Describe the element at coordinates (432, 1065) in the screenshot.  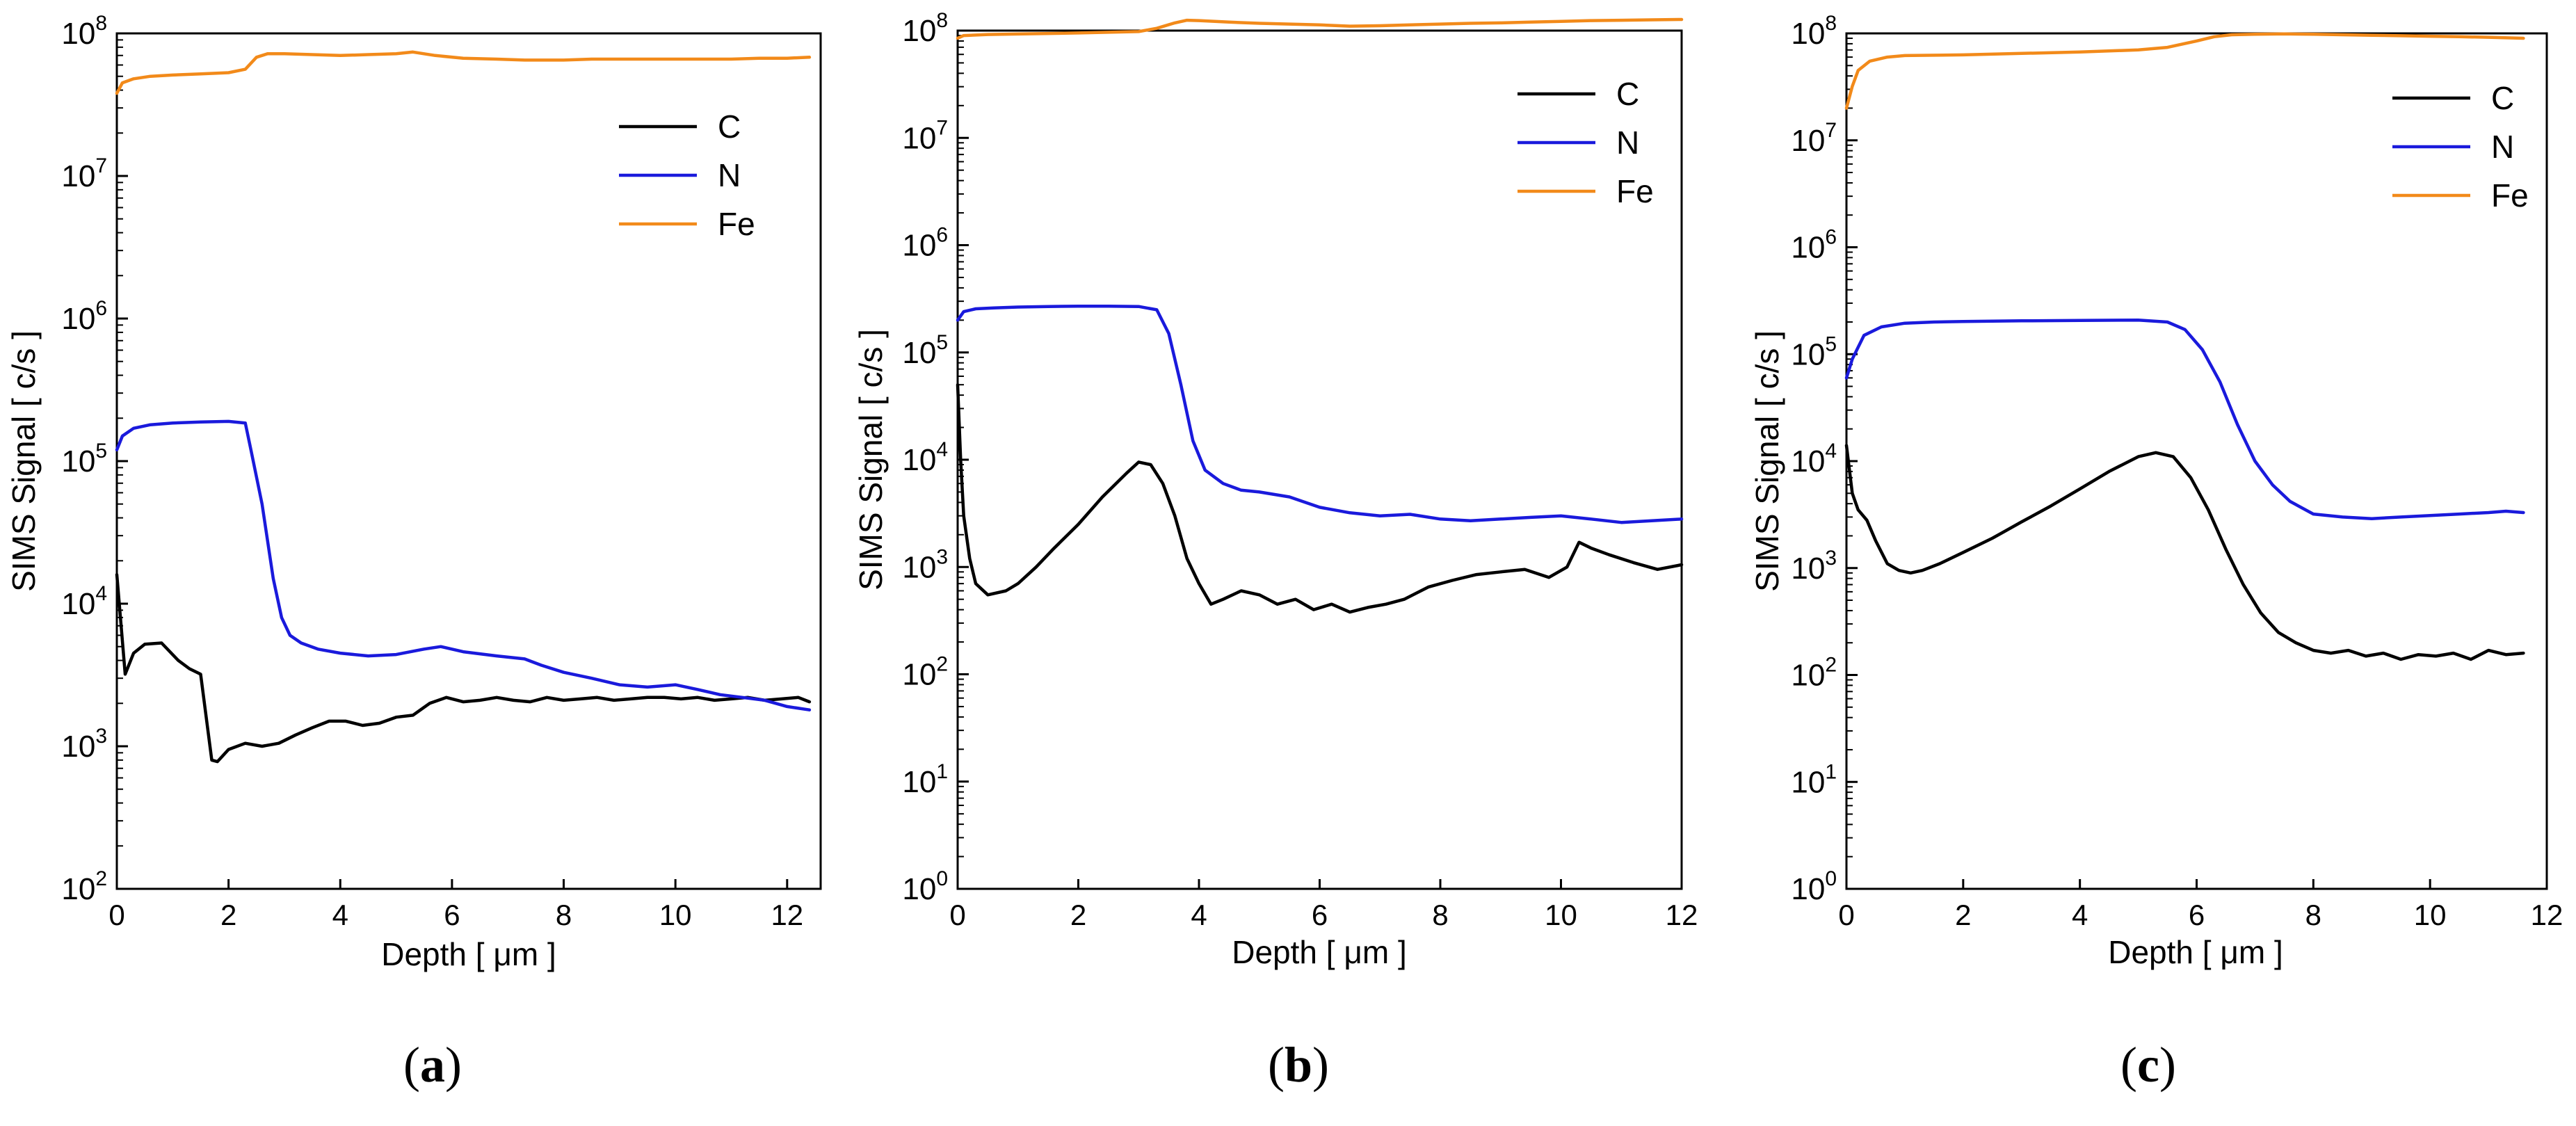
I see `panel-label-a: (a)` at that location.